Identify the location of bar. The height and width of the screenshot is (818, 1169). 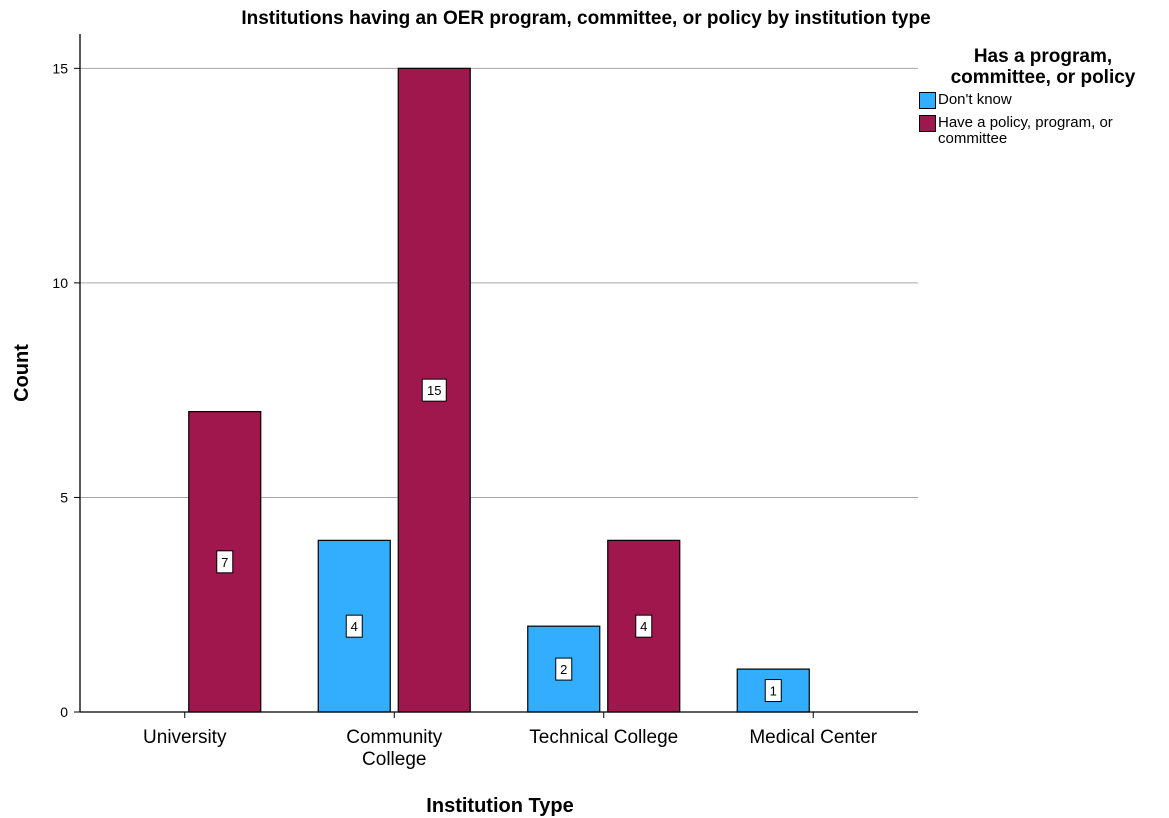
(354, 626).